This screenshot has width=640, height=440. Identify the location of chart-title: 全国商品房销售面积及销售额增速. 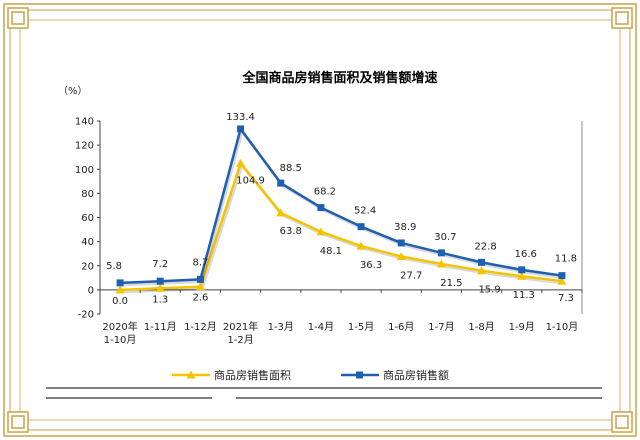
(339, 78).